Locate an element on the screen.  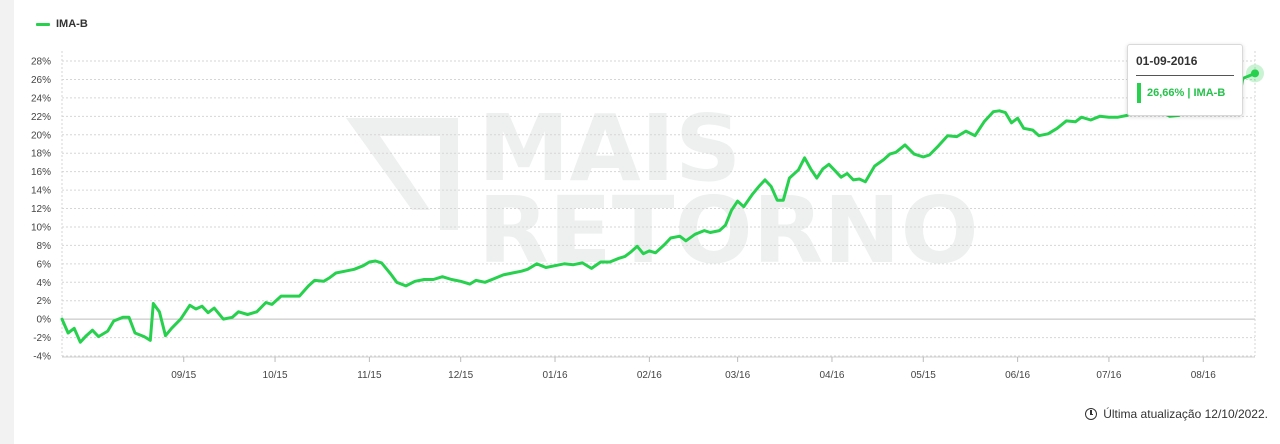
legend-label: IMA-B is located at coordinates (72, 24).